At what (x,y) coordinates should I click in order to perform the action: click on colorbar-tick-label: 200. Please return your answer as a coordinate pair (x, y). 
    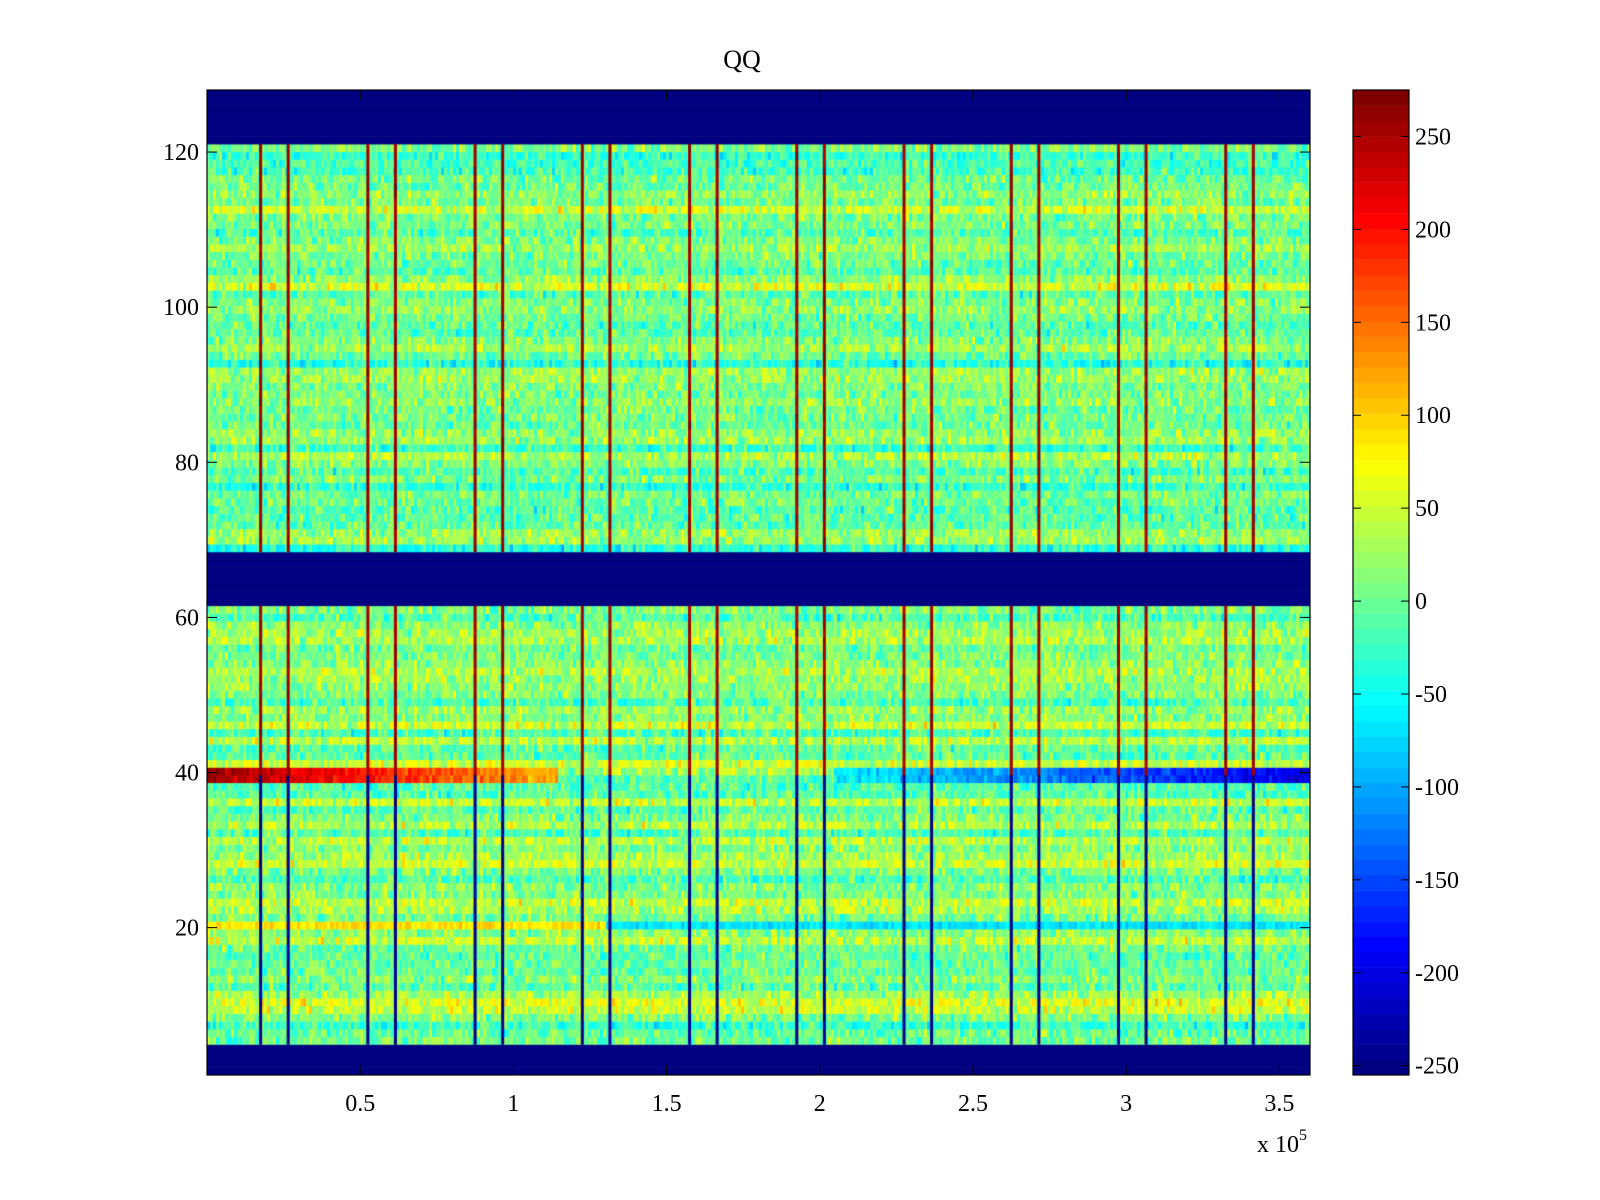
    Looking at the image, I should click on (1433, 230).